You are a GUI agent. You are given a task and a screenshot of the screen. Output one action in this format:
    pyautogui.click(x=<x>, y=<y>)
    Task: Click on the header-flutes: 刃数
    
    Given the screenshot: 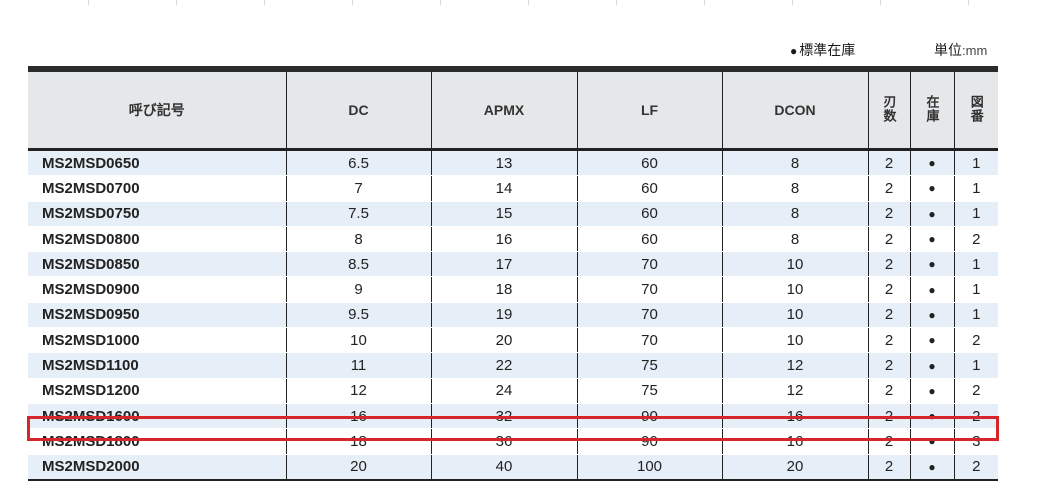 What is the action you would take?
    pyautogui.click(x=889, y=110)
    